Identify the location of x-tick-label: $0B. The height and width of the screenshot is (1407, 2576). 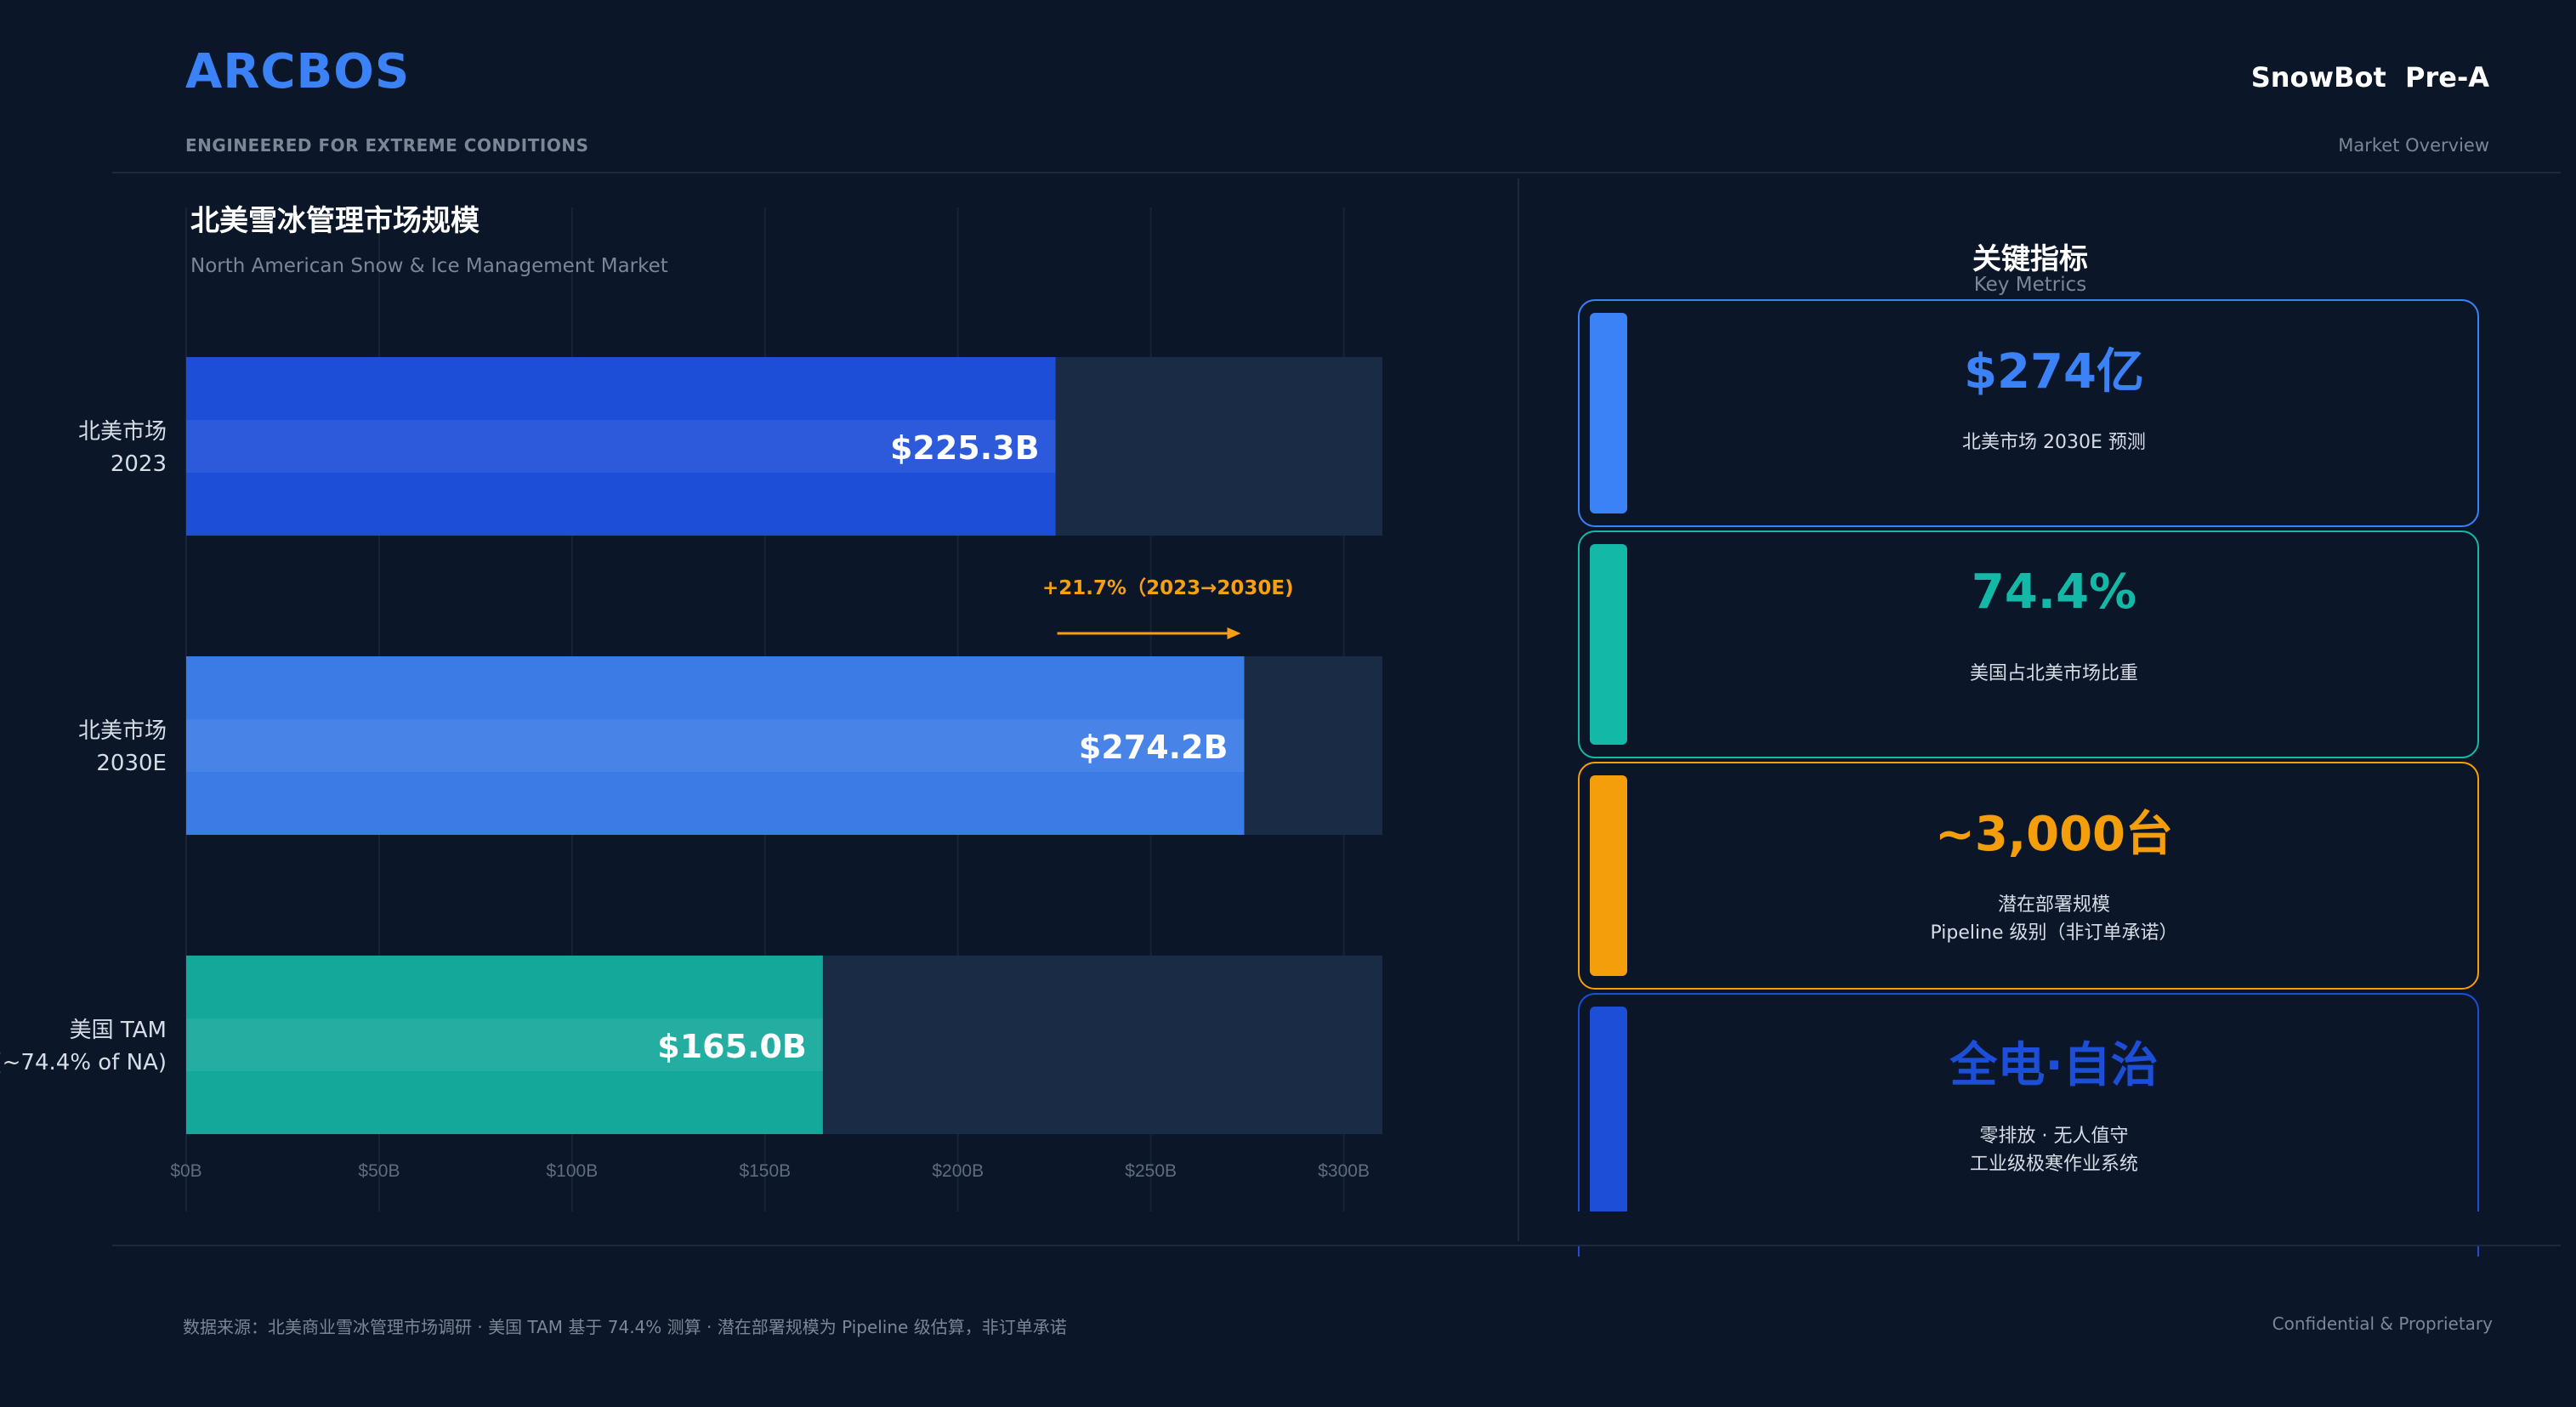
(186, 1171).